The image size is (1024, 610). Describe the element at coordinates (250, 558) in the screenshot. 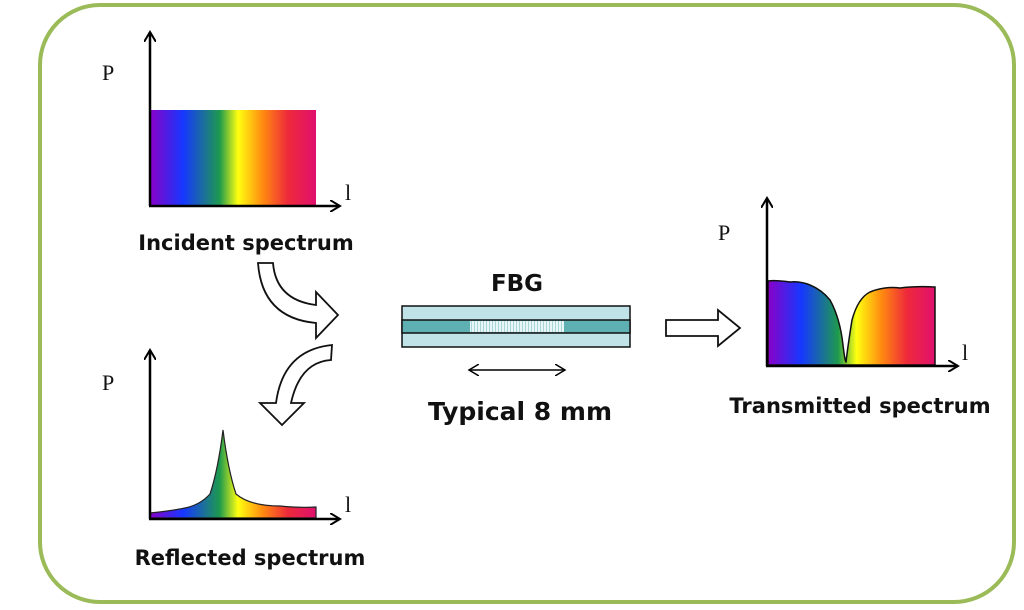

I see `reflected-title: Reflected spectrum` at that location.